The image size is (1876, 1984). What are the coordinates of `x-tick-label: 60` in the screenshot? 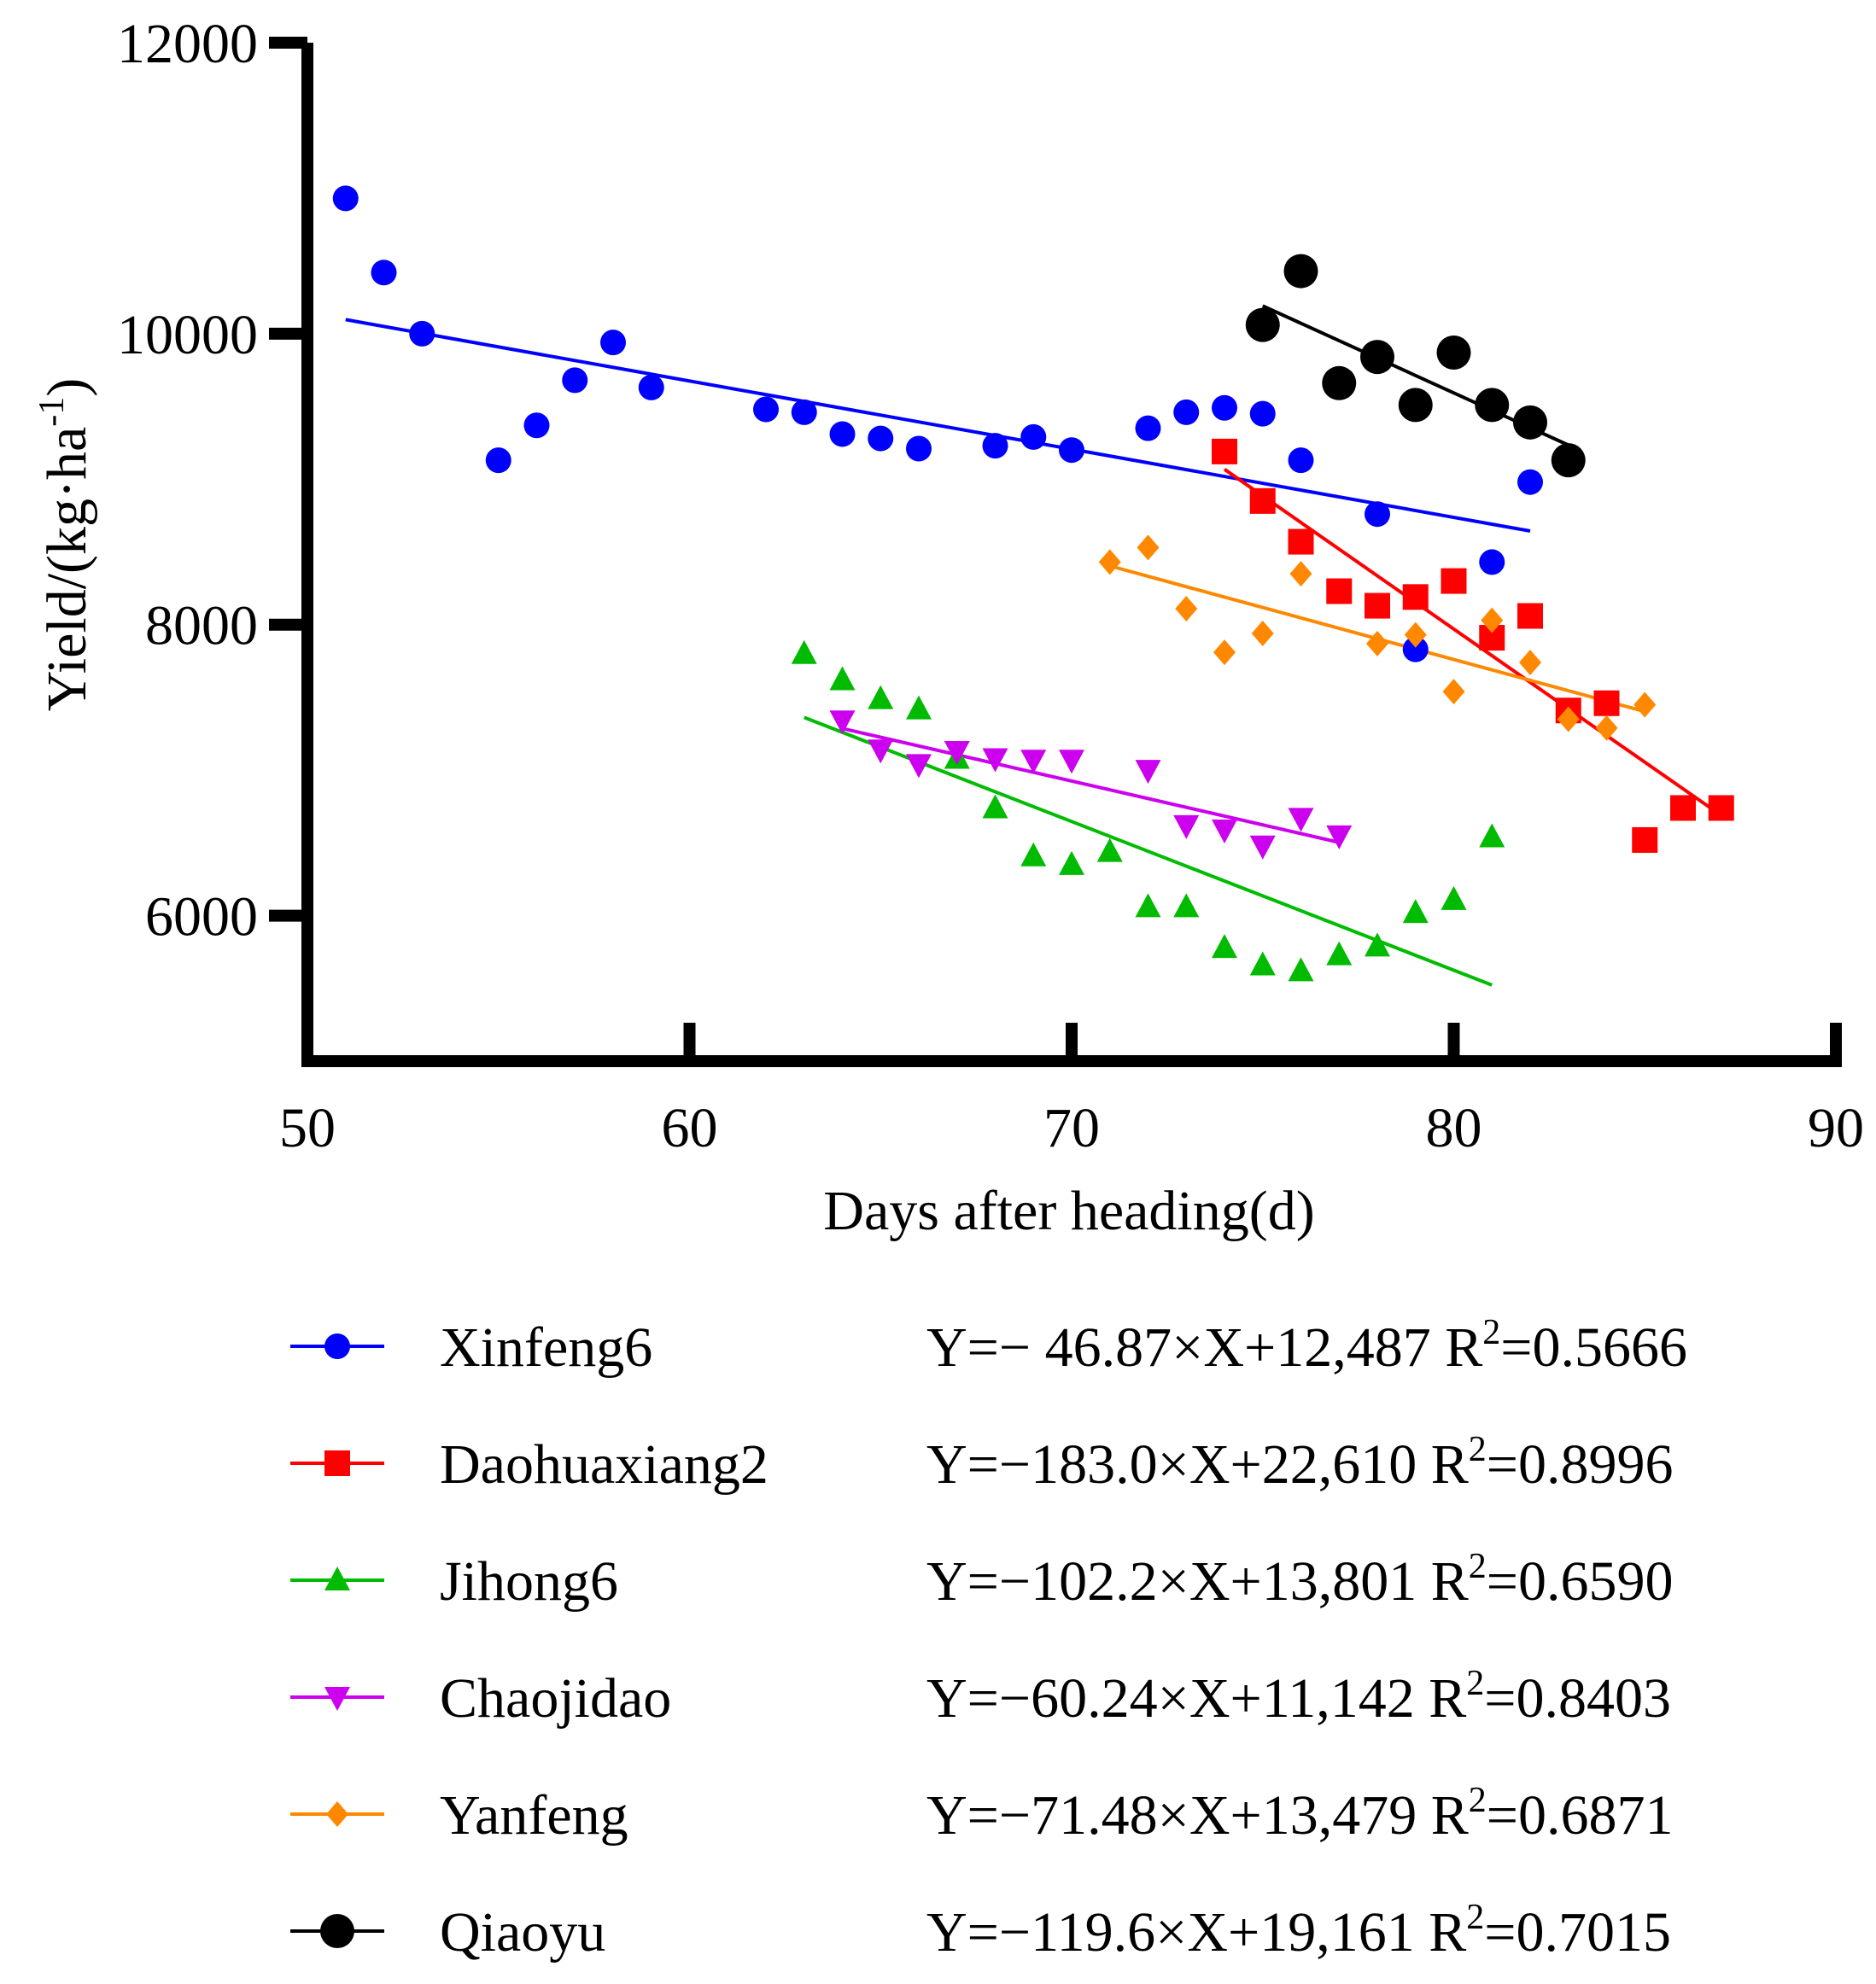 It's located at (690, 1128).